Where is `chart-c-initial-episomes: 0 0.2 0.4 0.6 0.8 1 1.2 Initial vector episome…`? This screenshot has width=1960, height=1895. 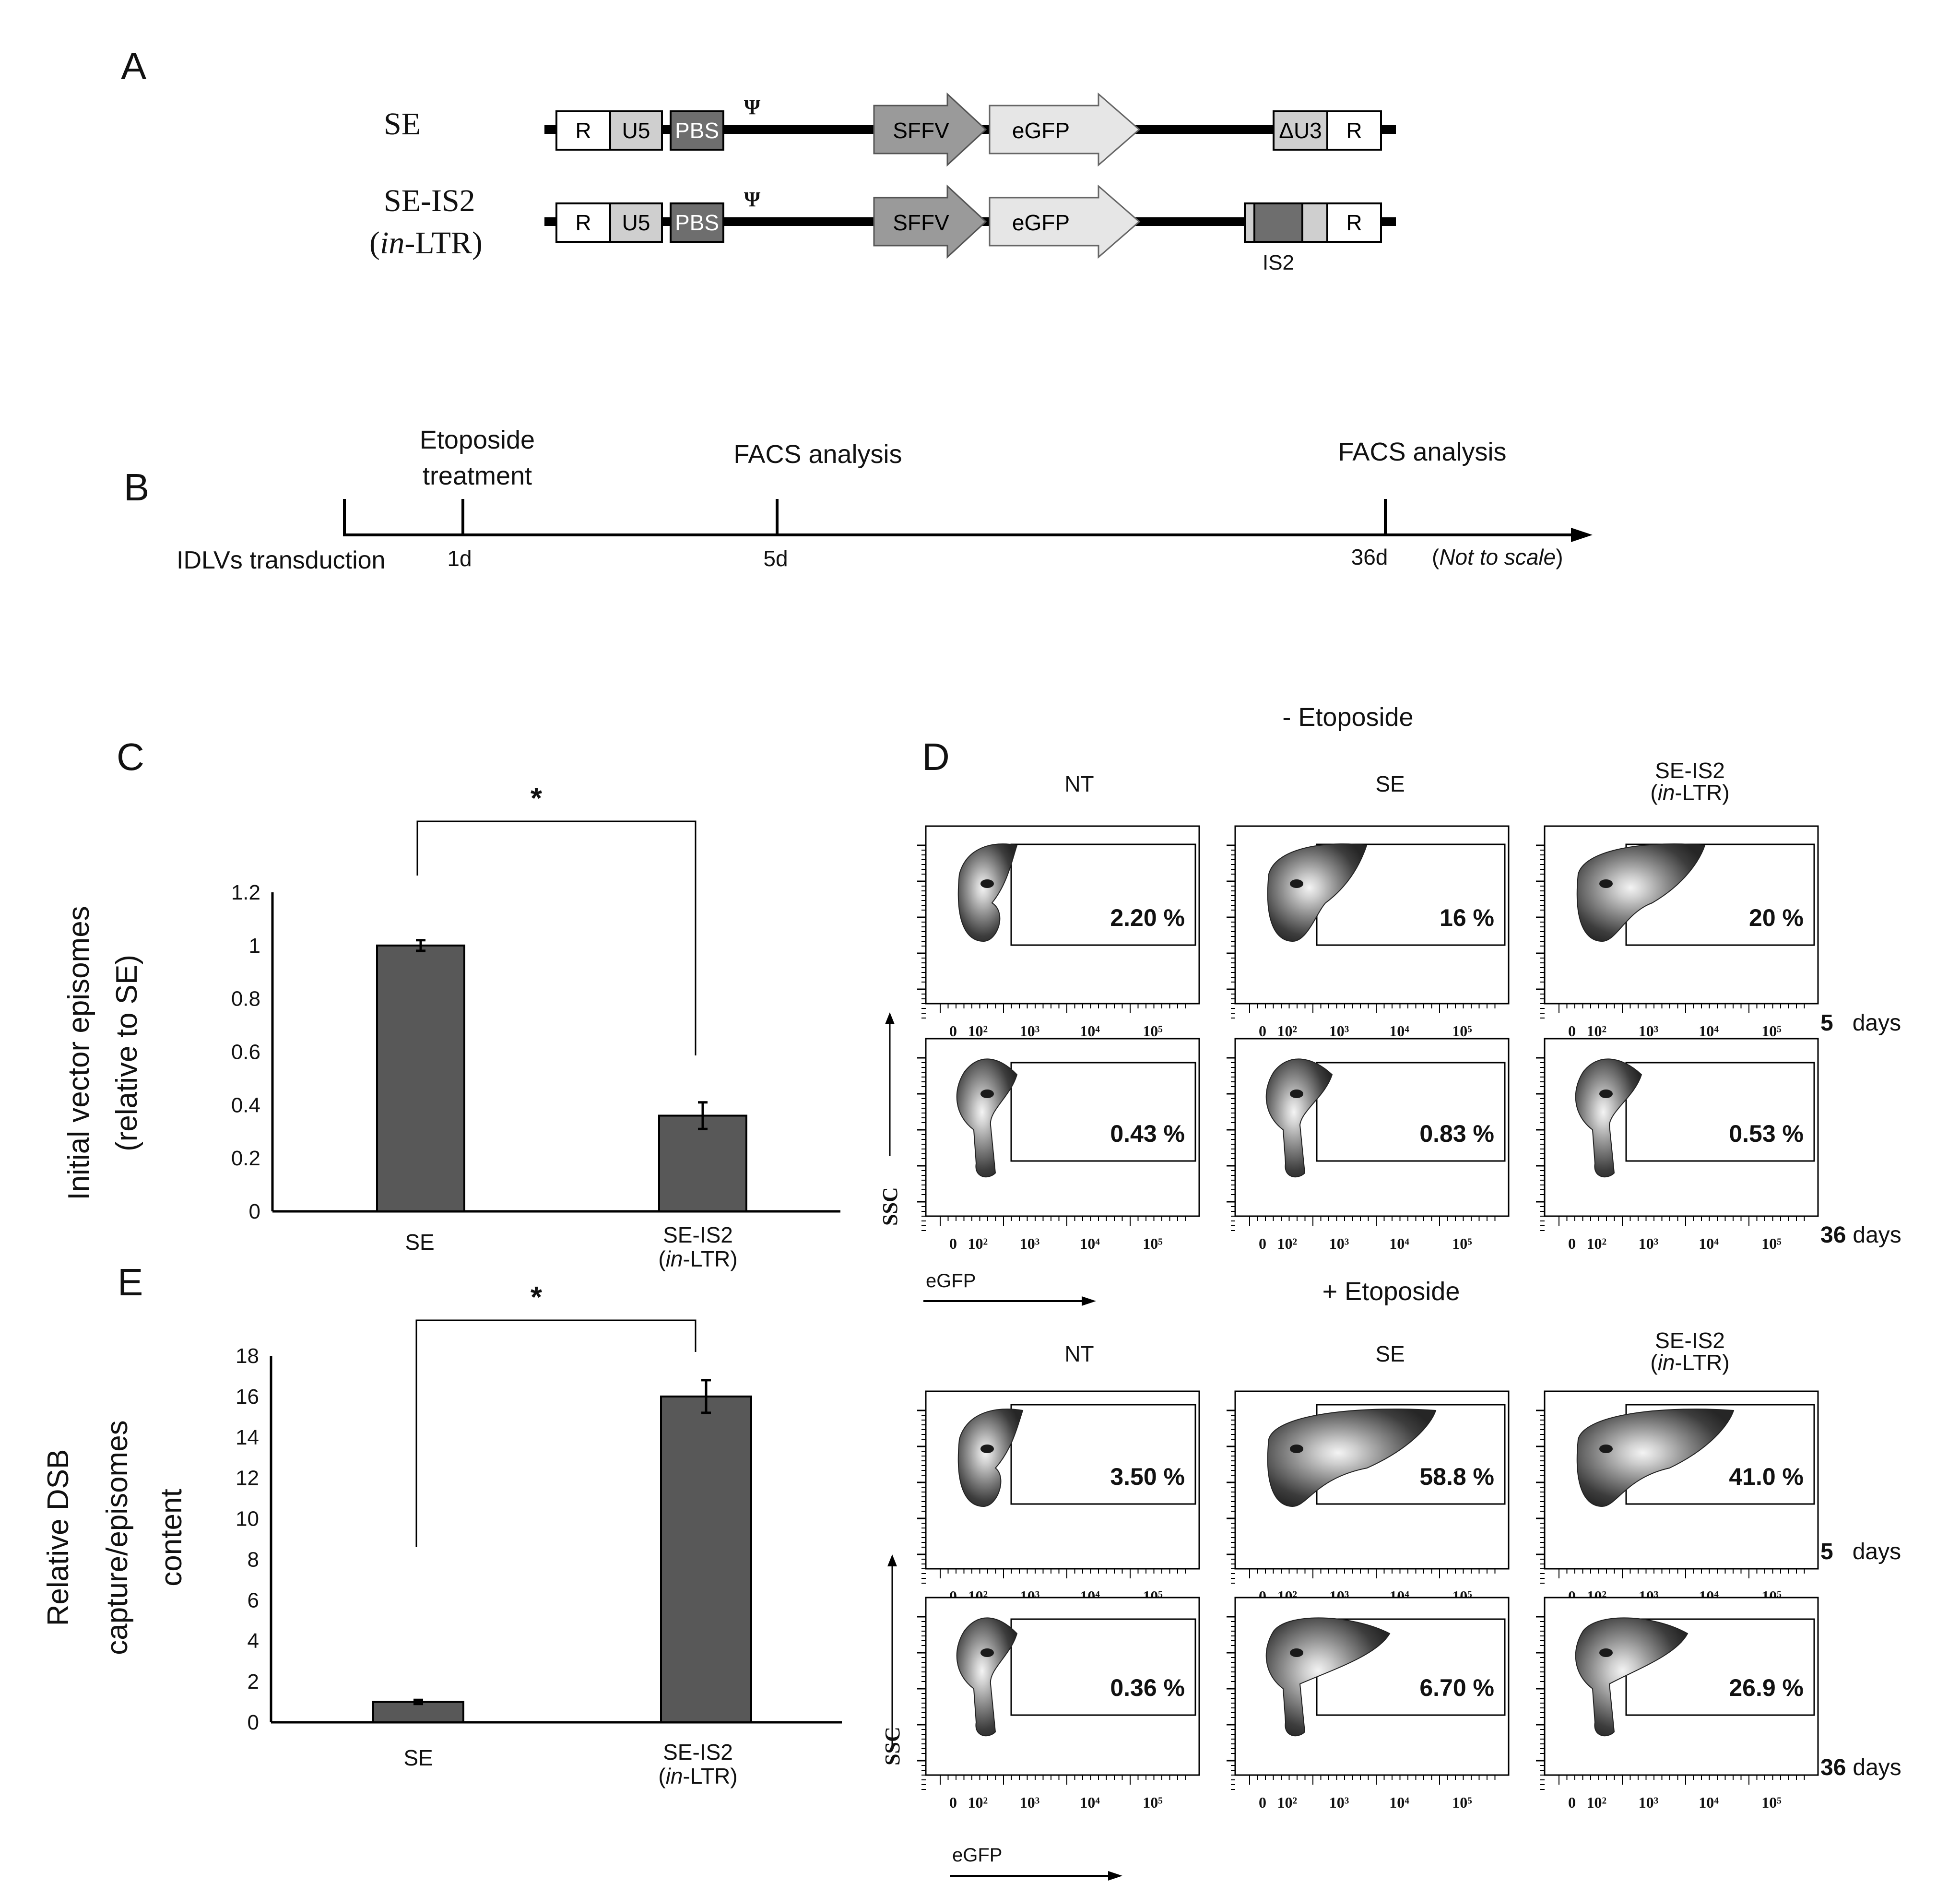
chart-c-initial-episomes: 0 0.2 0.4 0.6 0.8 1 1.2 Initial vector episome… is located at coordinates (451, 1026).